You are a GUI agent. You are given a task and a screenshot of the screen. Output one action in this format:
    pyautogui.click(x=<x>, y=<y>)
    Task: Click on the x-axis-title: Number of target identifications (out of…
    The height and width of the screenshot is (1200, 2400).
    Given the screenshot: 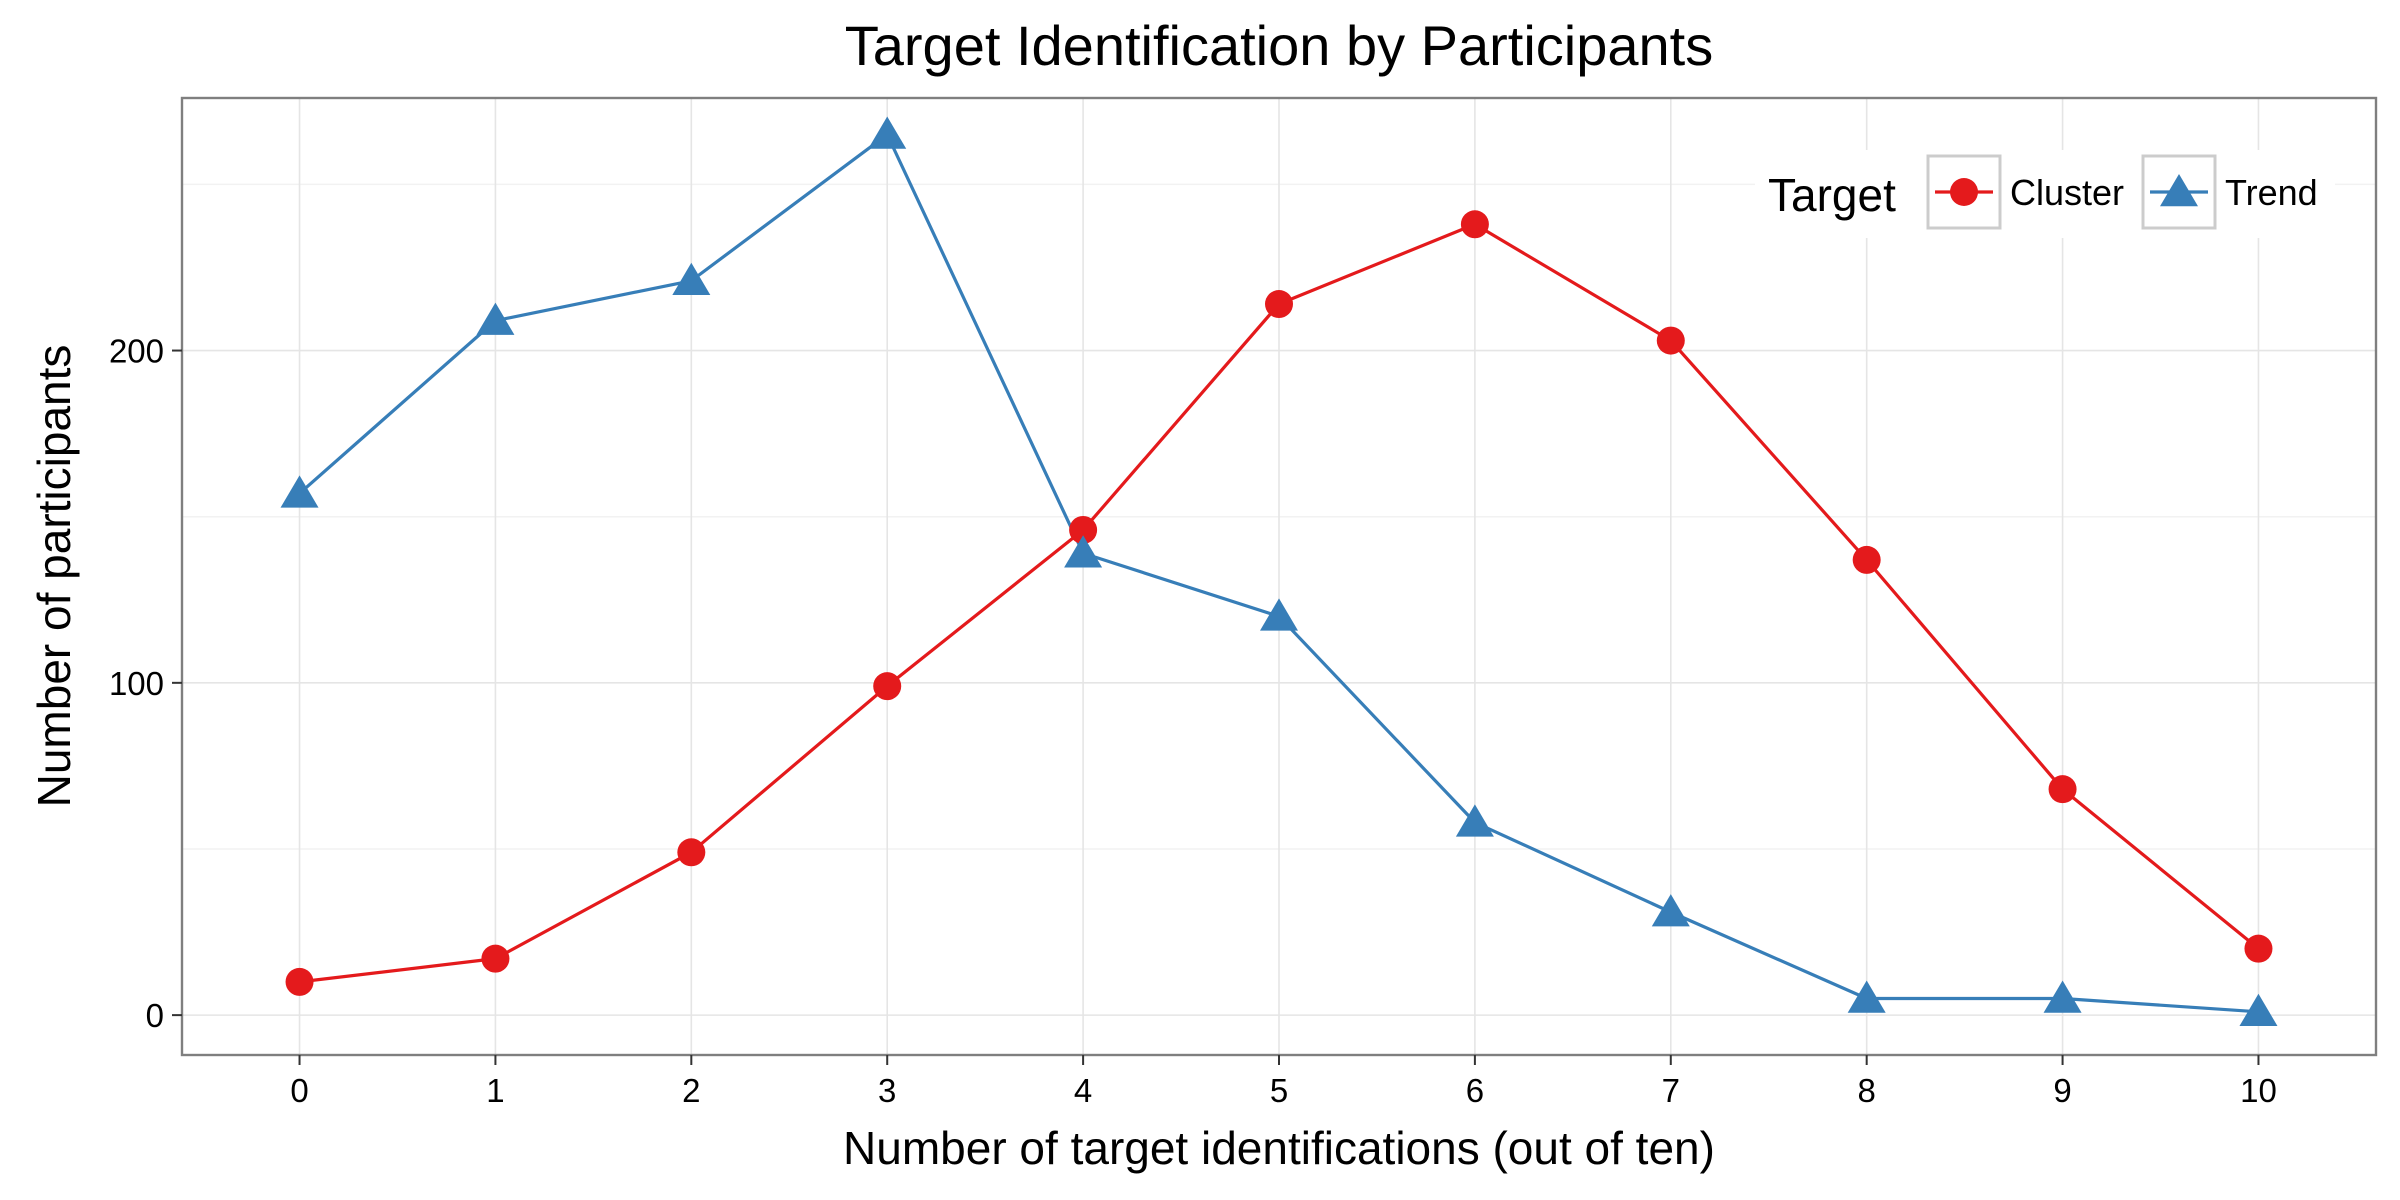 What is the action you would take?
    pyautogui.click(x=1279, y=1148)
    